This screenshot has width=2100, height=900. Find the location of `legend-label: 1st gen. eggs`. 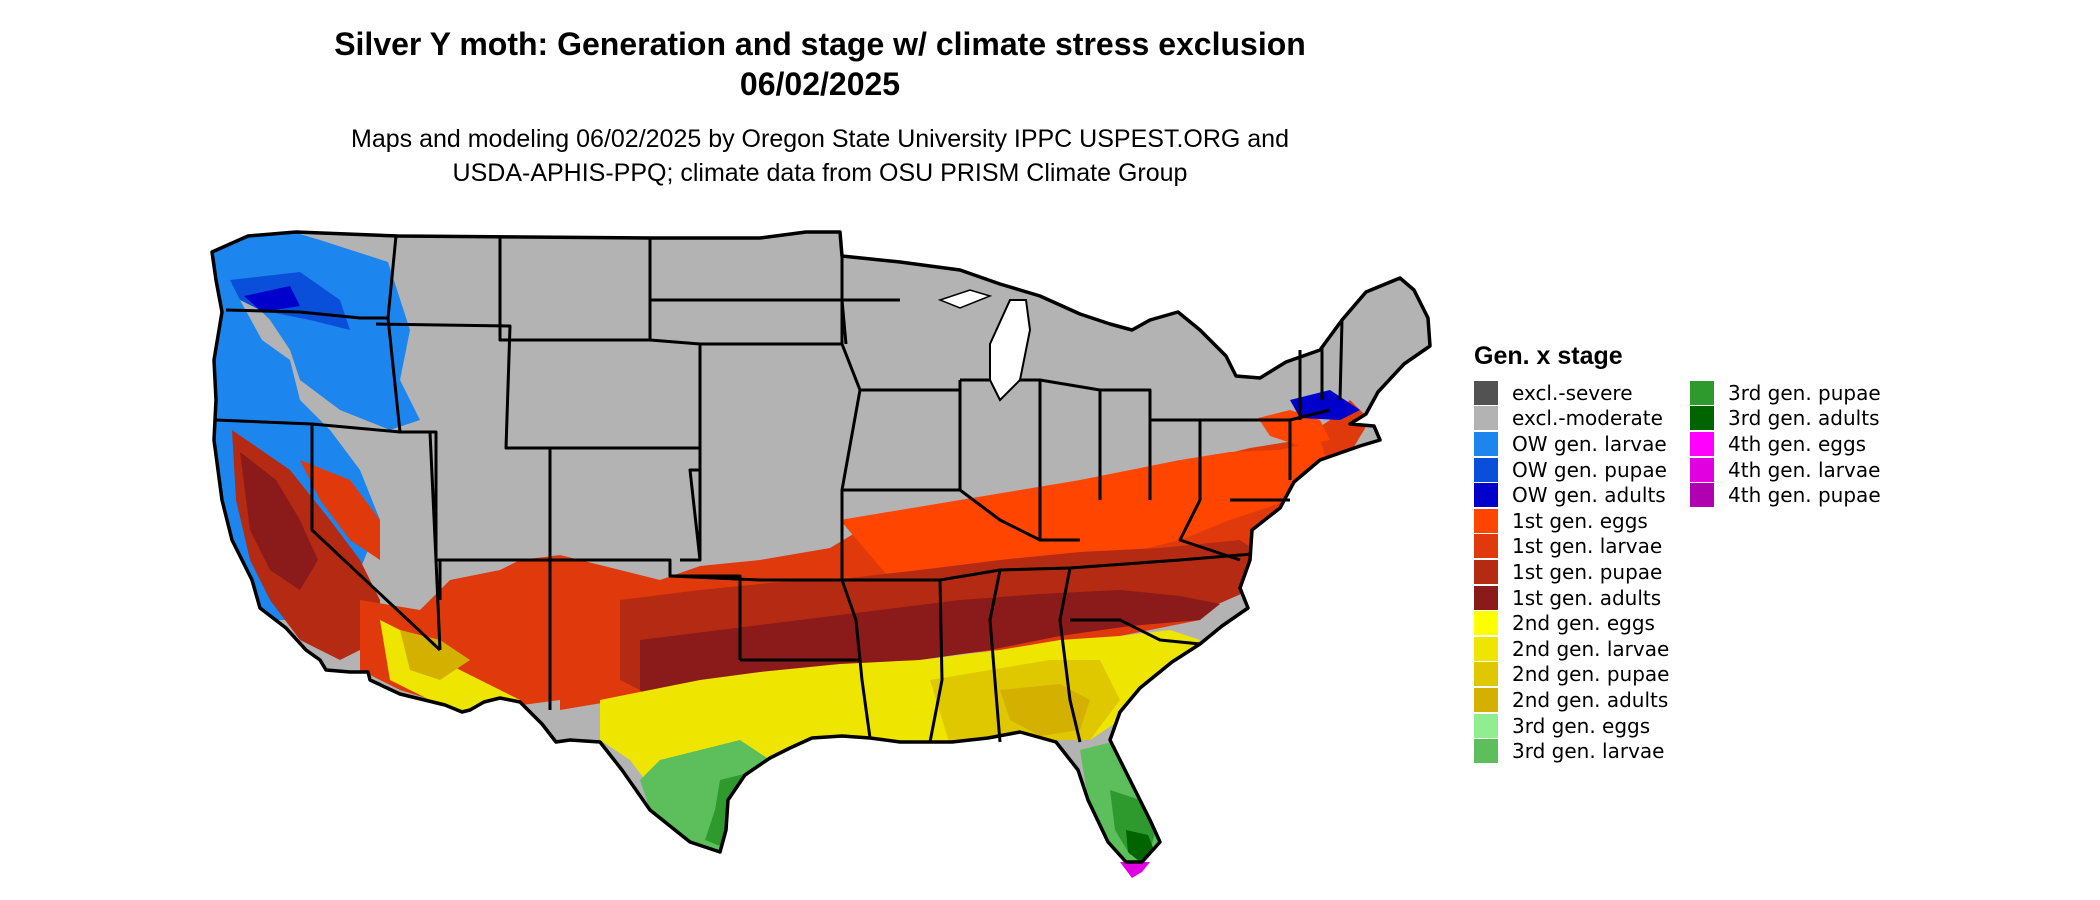

legend-label: 1st gen. eggs is located at coordinates (1580, 520).